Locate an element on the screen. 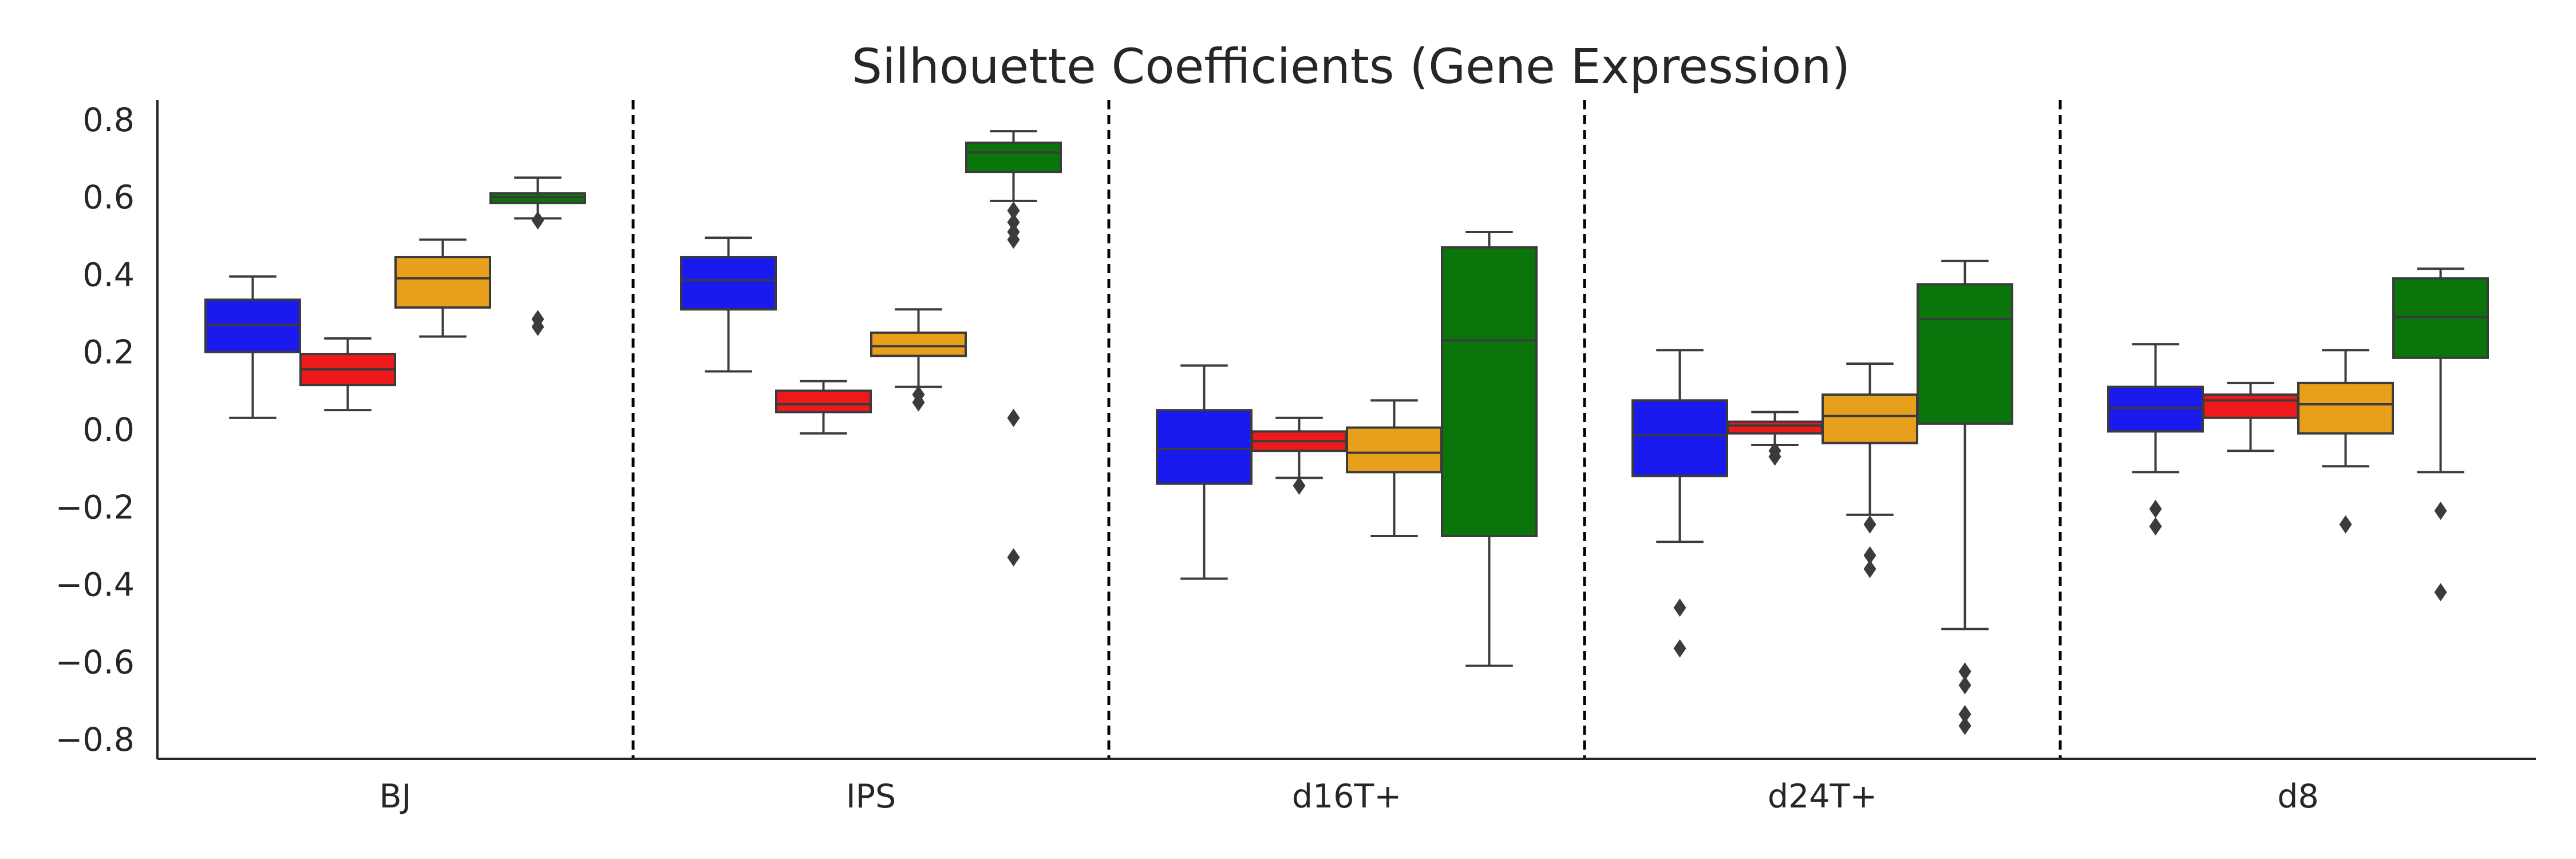  y-tick-label: 0.8 is located at coordinates (108, 120).